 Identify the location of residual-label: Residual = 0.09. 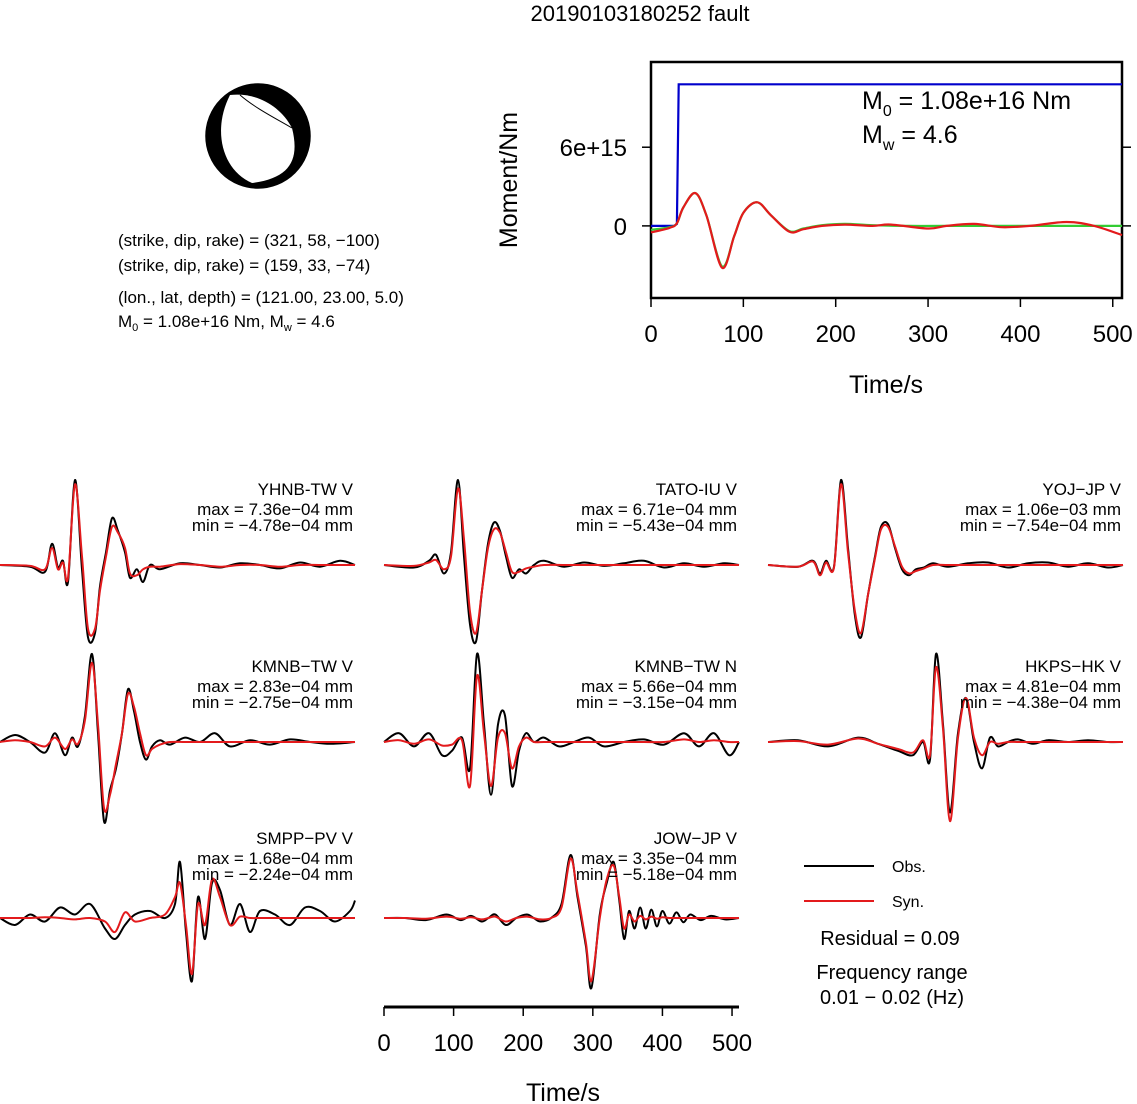
(890, 939).